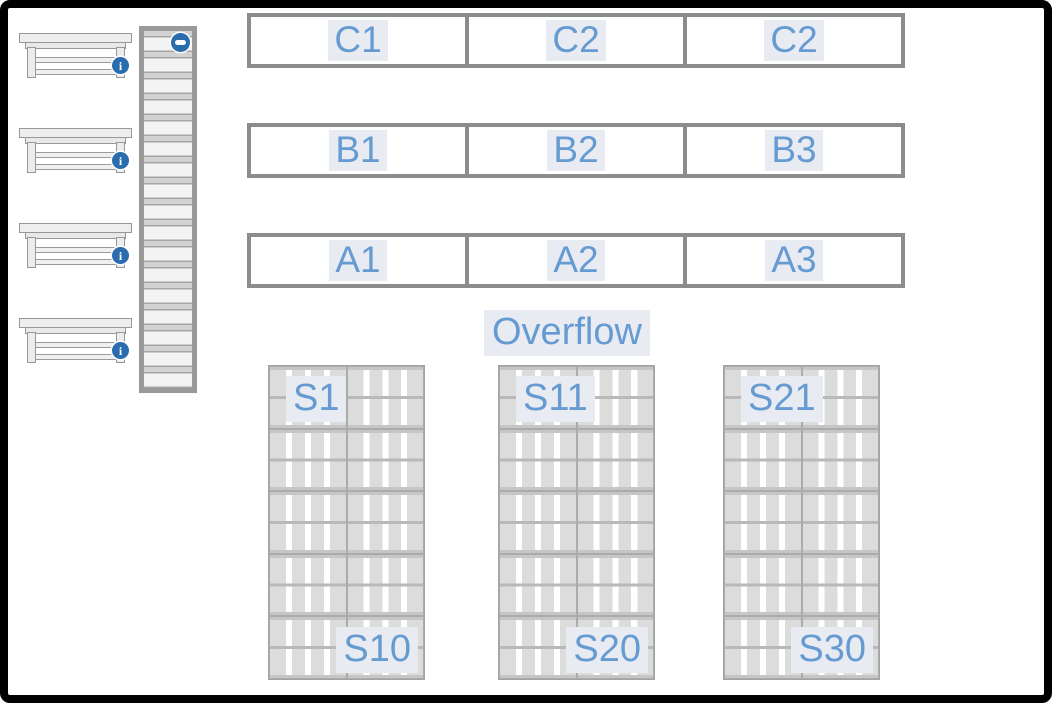 The height and width of the screenshot is (703, 1052). I want to click on pallet-block-s1-s10: S1 S10, so click(346, 522).